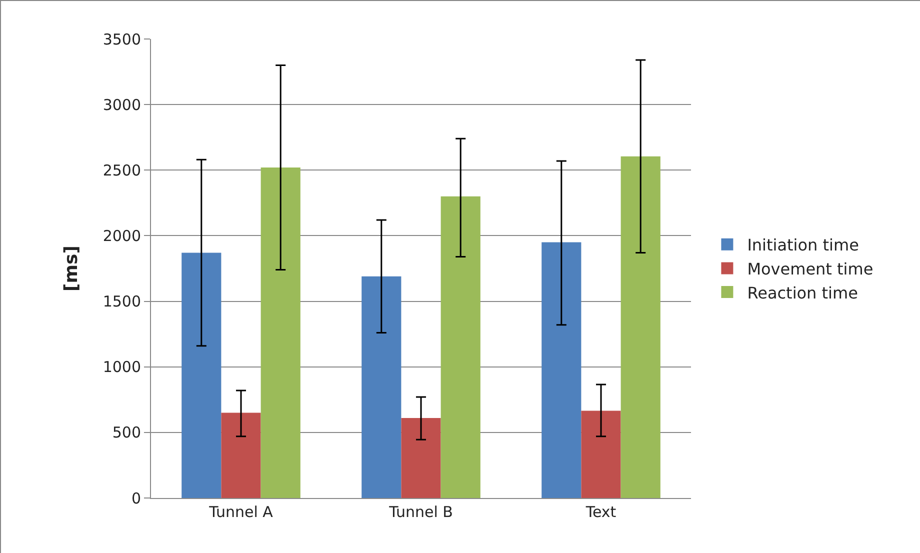  What do you see at coordinates (803, 245) in the screenshot?
I see `legend-label: Initiation time` at bounding box center [803, 245].